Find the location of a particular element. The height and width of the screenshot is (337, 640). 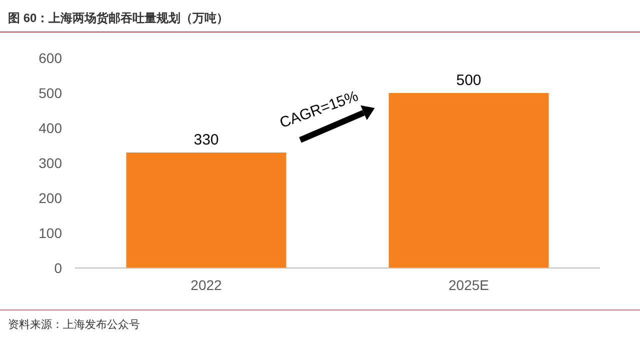

x-tick-label: 2025E is located at coordinates (468, 285).